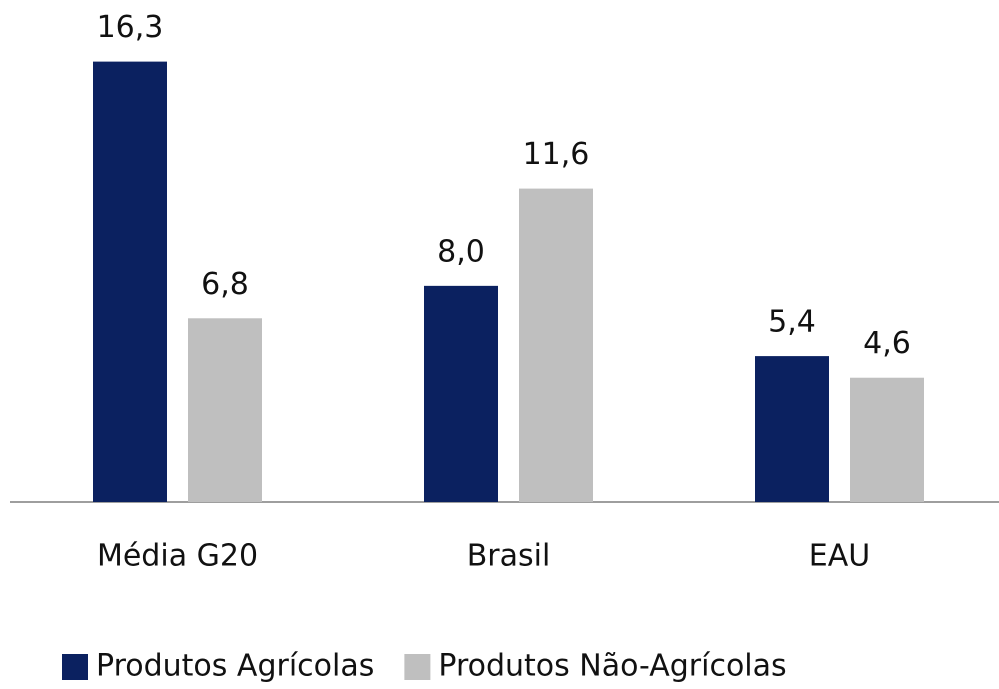 Image resolution: width=999 pixels, height=689 pixels. I want to click on x-tick-label: Média G20, so click(177, 556).